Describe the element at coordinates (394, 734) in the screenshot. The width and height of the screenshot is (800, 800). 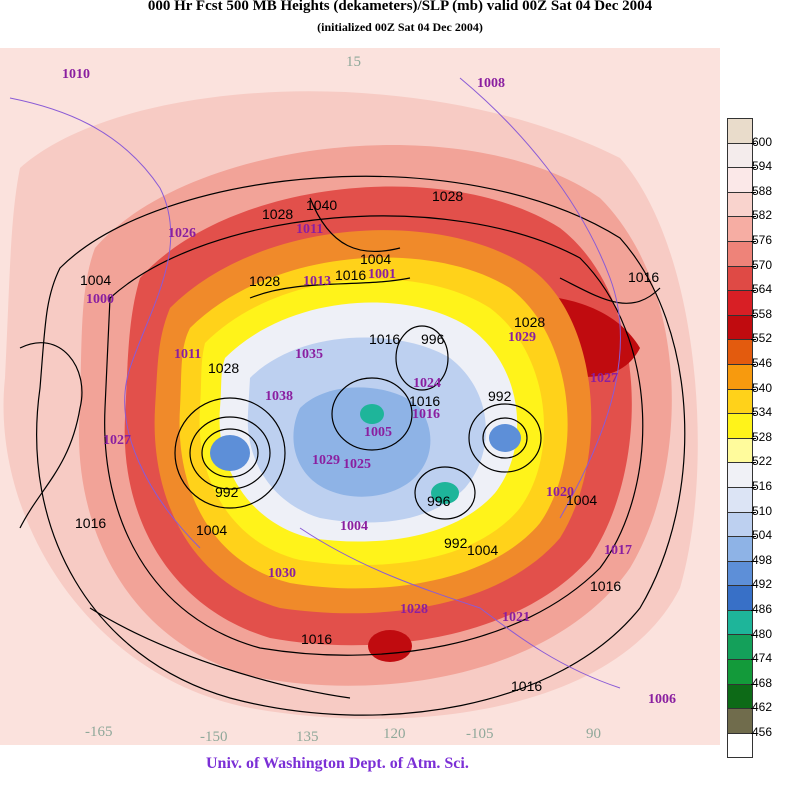
I see `longitude-label: 120` at that location.